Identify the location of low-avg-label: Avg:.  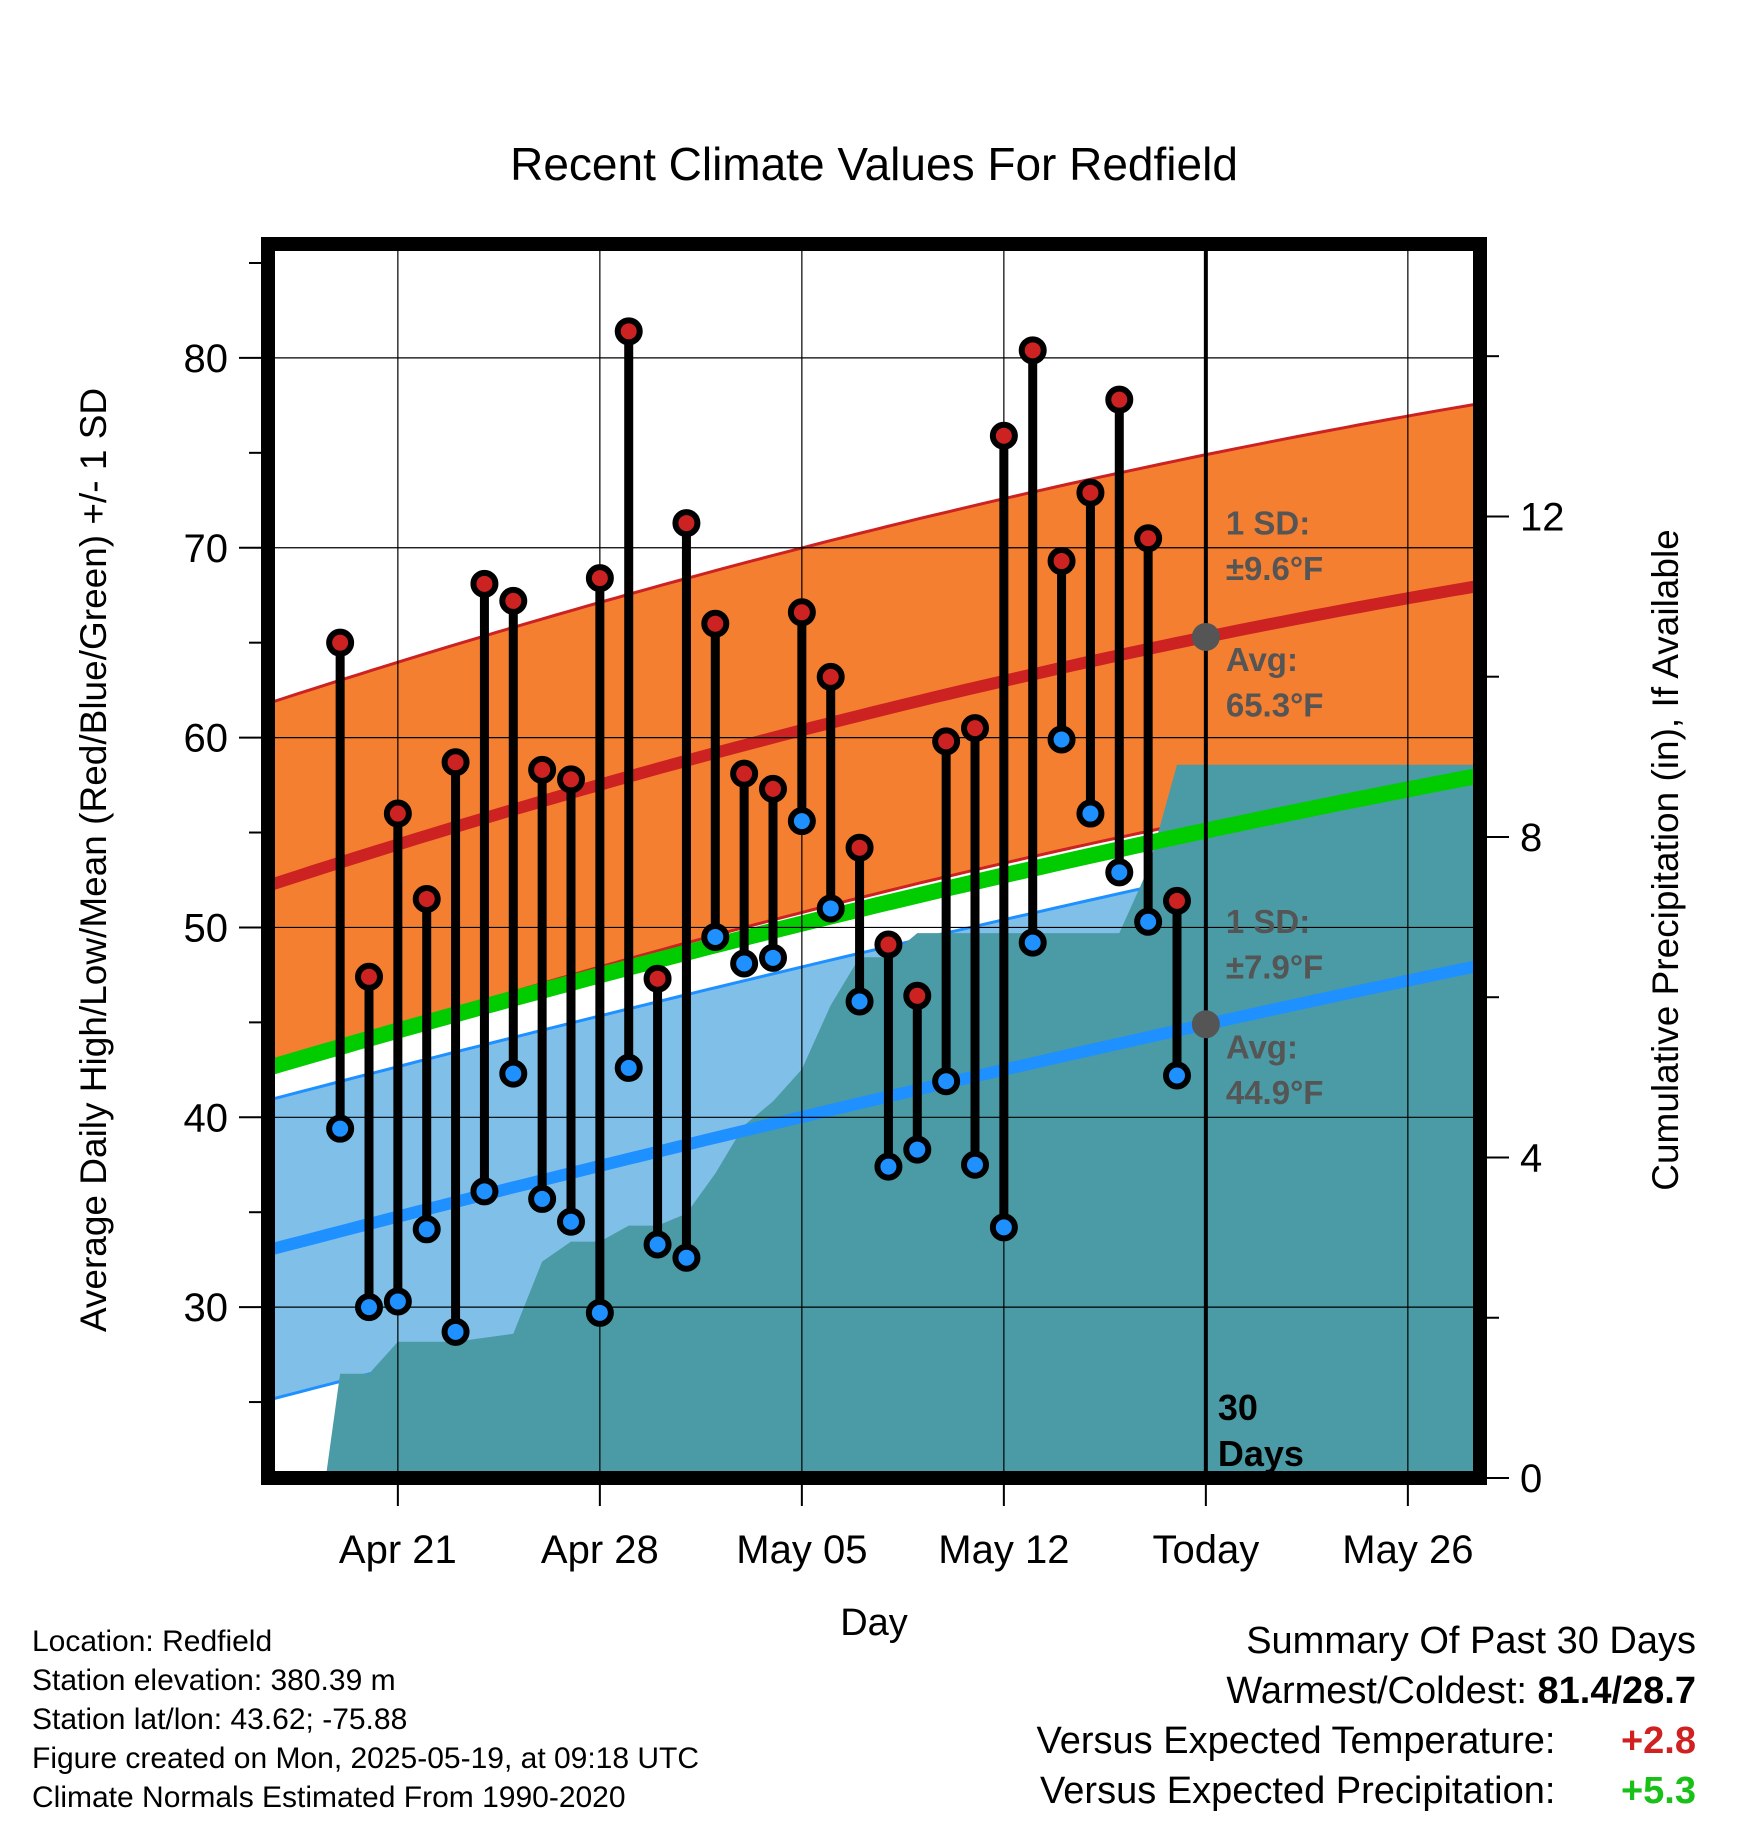
(1262, 1046).